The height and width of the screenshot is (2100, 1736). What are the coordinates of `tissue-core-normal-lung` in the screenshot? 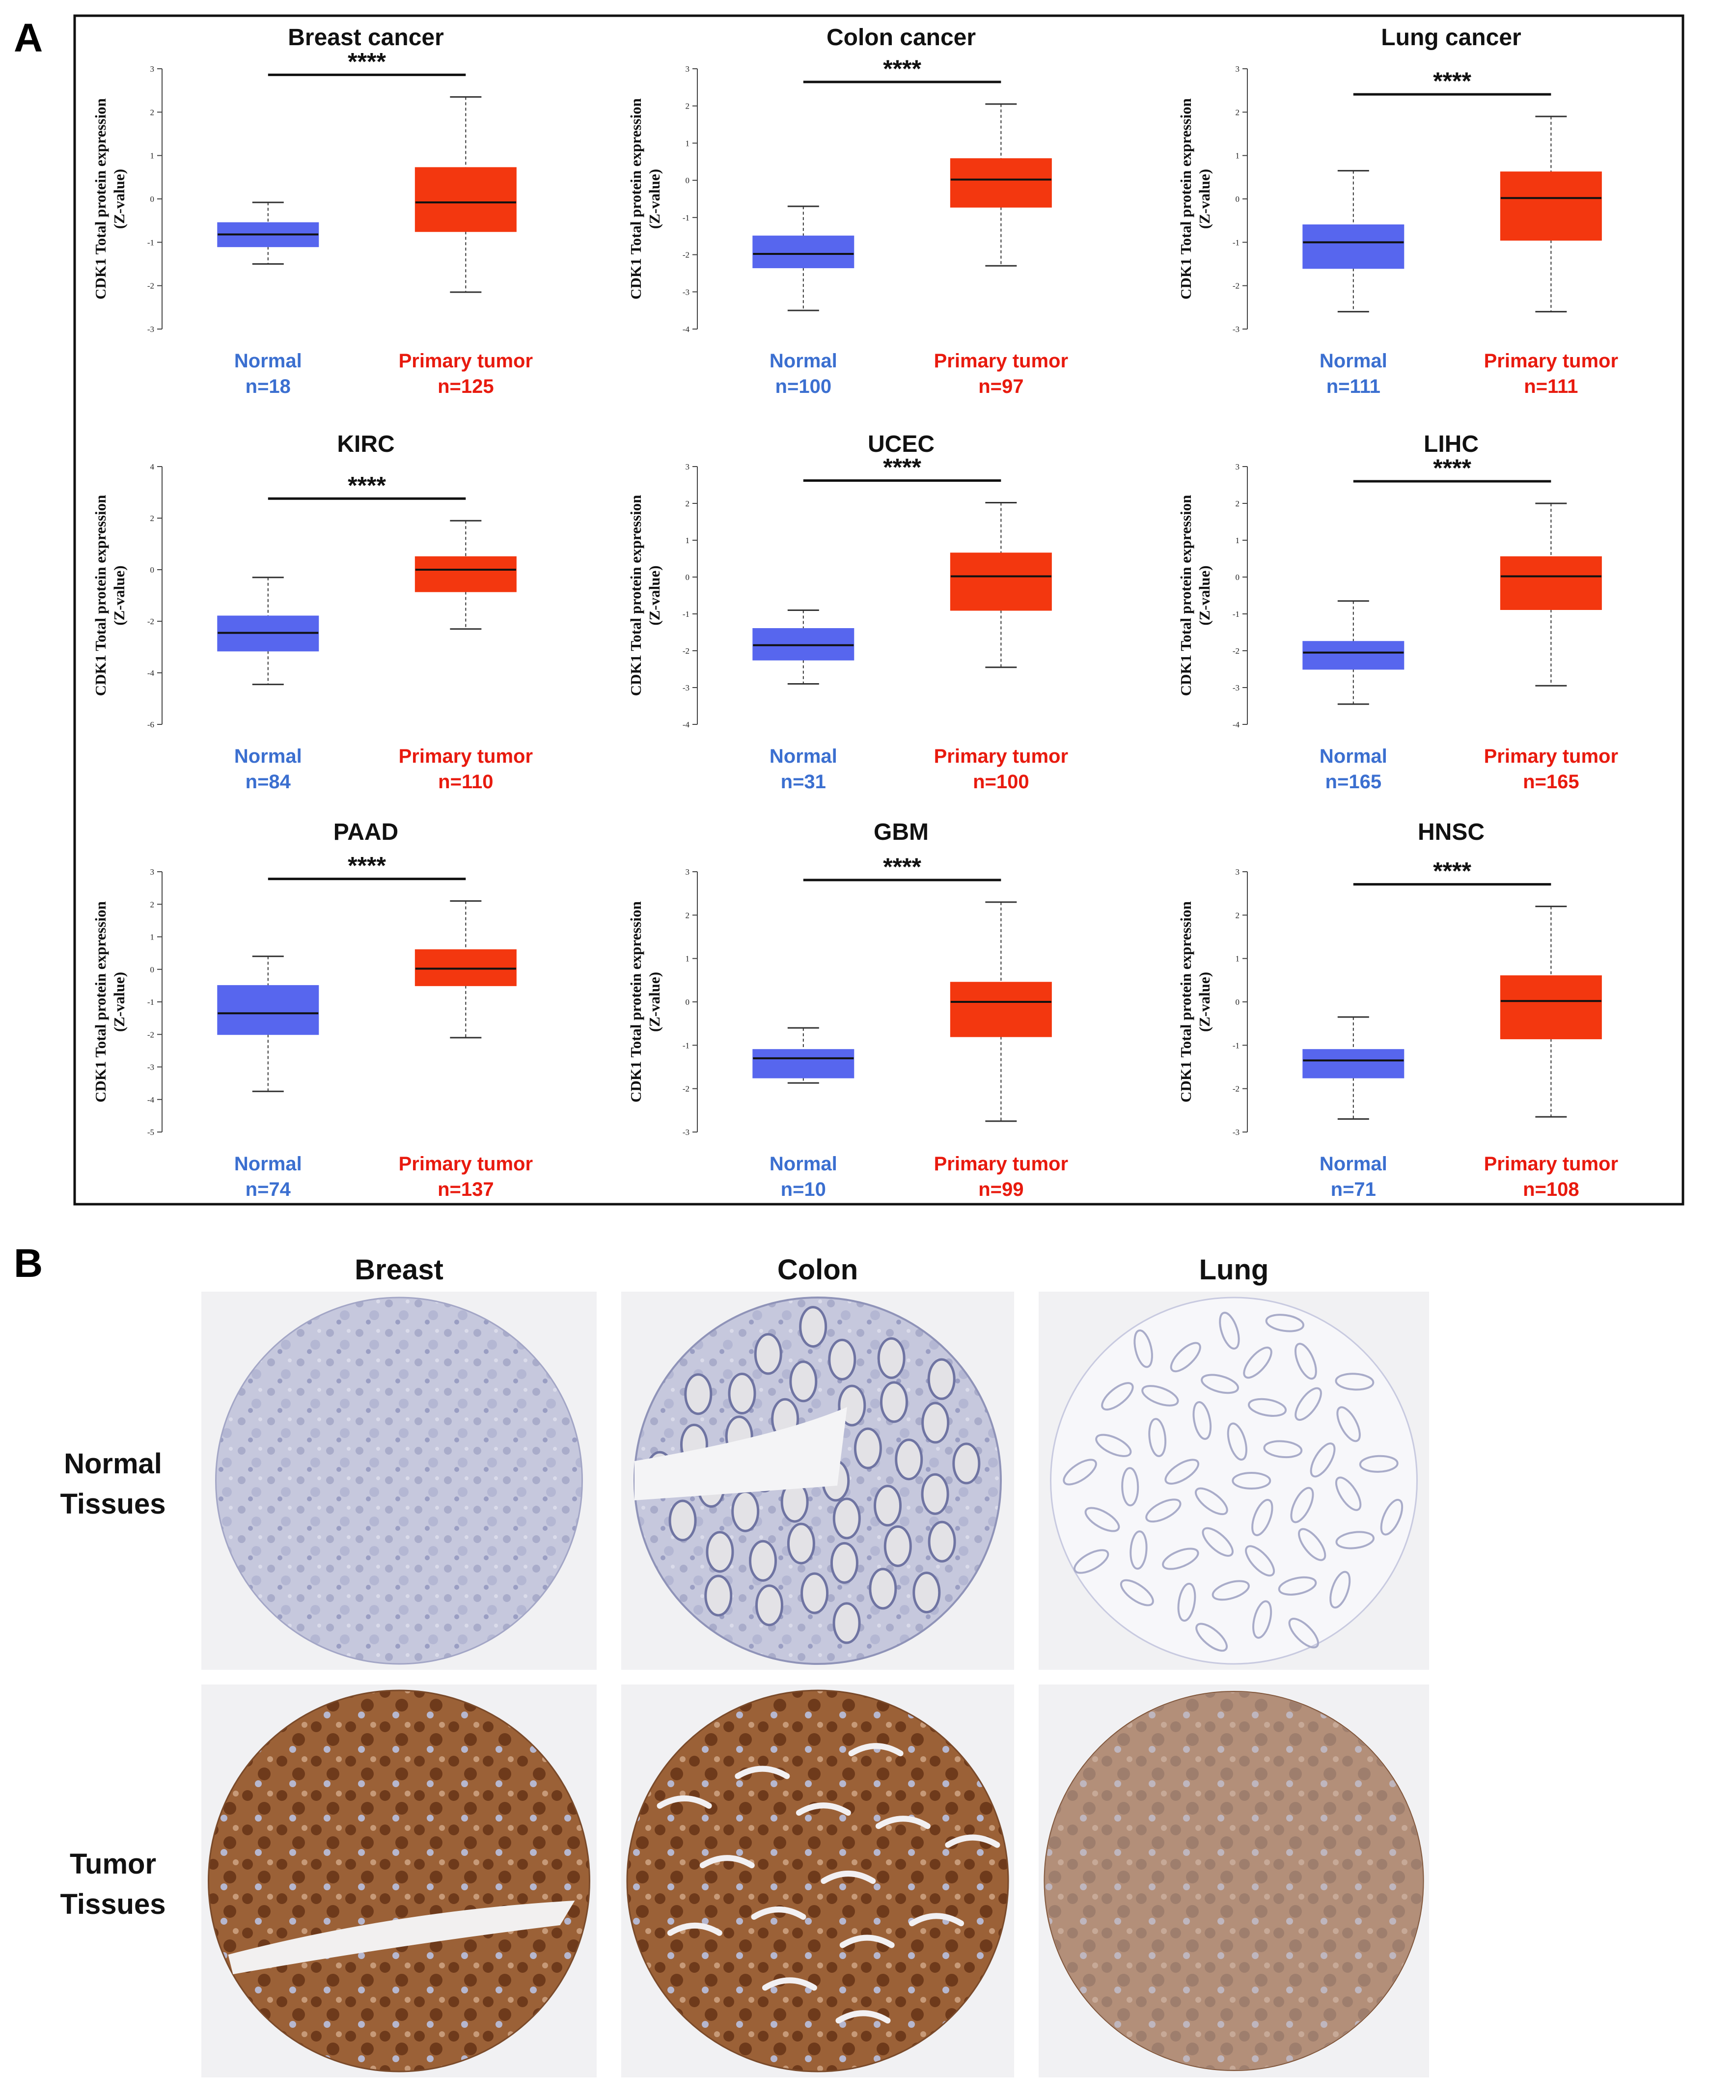 It's located at (1234, 1481).